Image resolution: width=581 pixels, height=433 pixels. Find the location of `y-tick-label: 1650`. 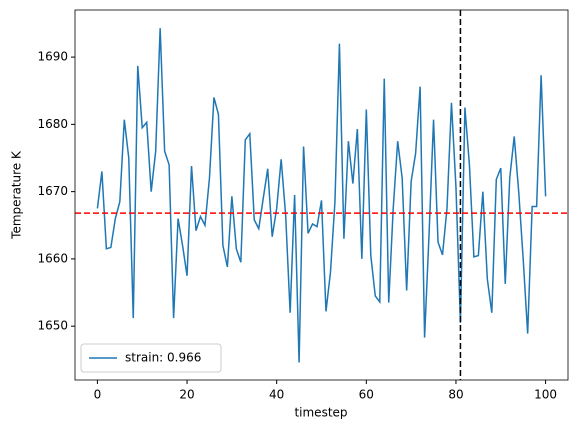

y-tick-label: 1650 is located at coordinates (52, 326).